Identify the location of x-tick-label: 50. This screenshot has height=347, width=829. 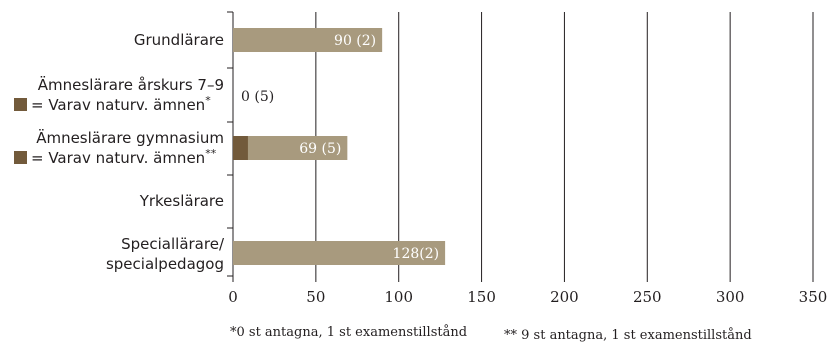
(315, 297).